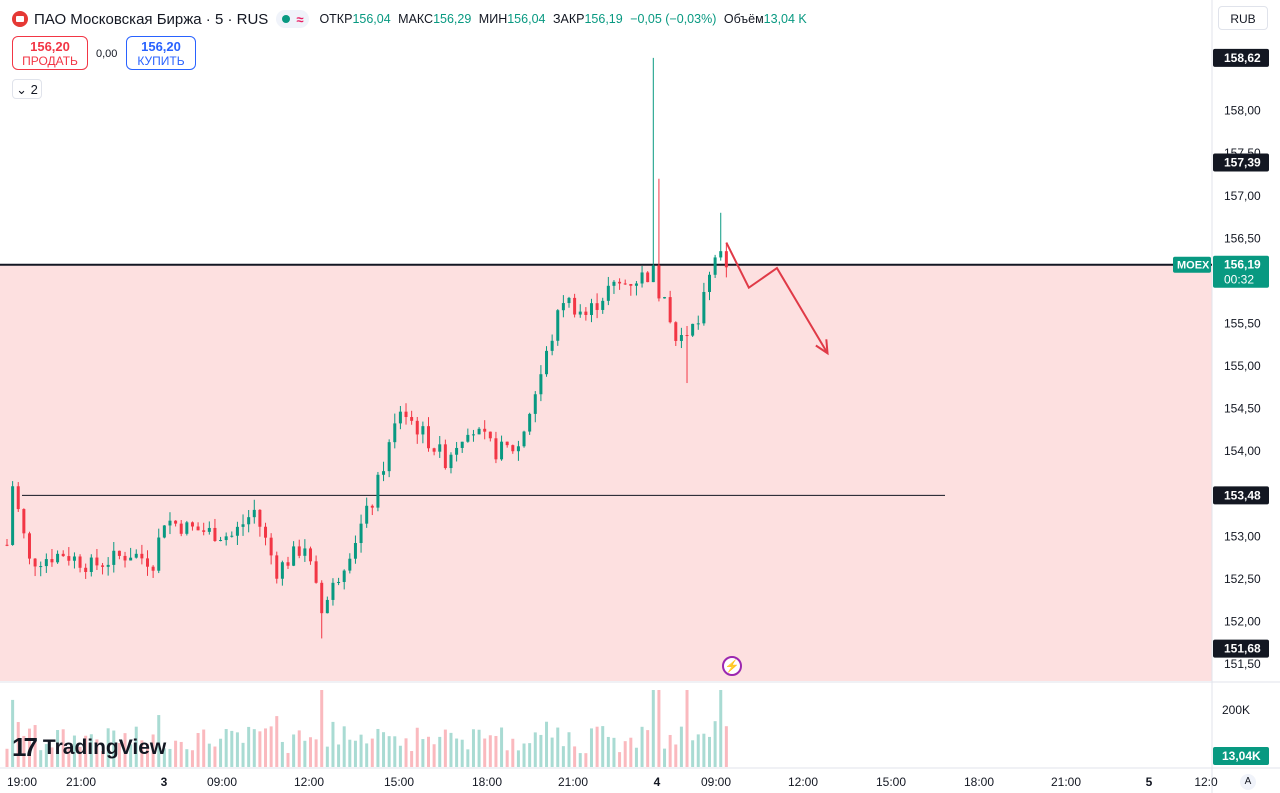 This screenshot has width=1280, height=793. Describe the element at coordinates (50, 53) in the screenshot. I see `sell-button: 156,20 ПРОДАТЬ` at that location.